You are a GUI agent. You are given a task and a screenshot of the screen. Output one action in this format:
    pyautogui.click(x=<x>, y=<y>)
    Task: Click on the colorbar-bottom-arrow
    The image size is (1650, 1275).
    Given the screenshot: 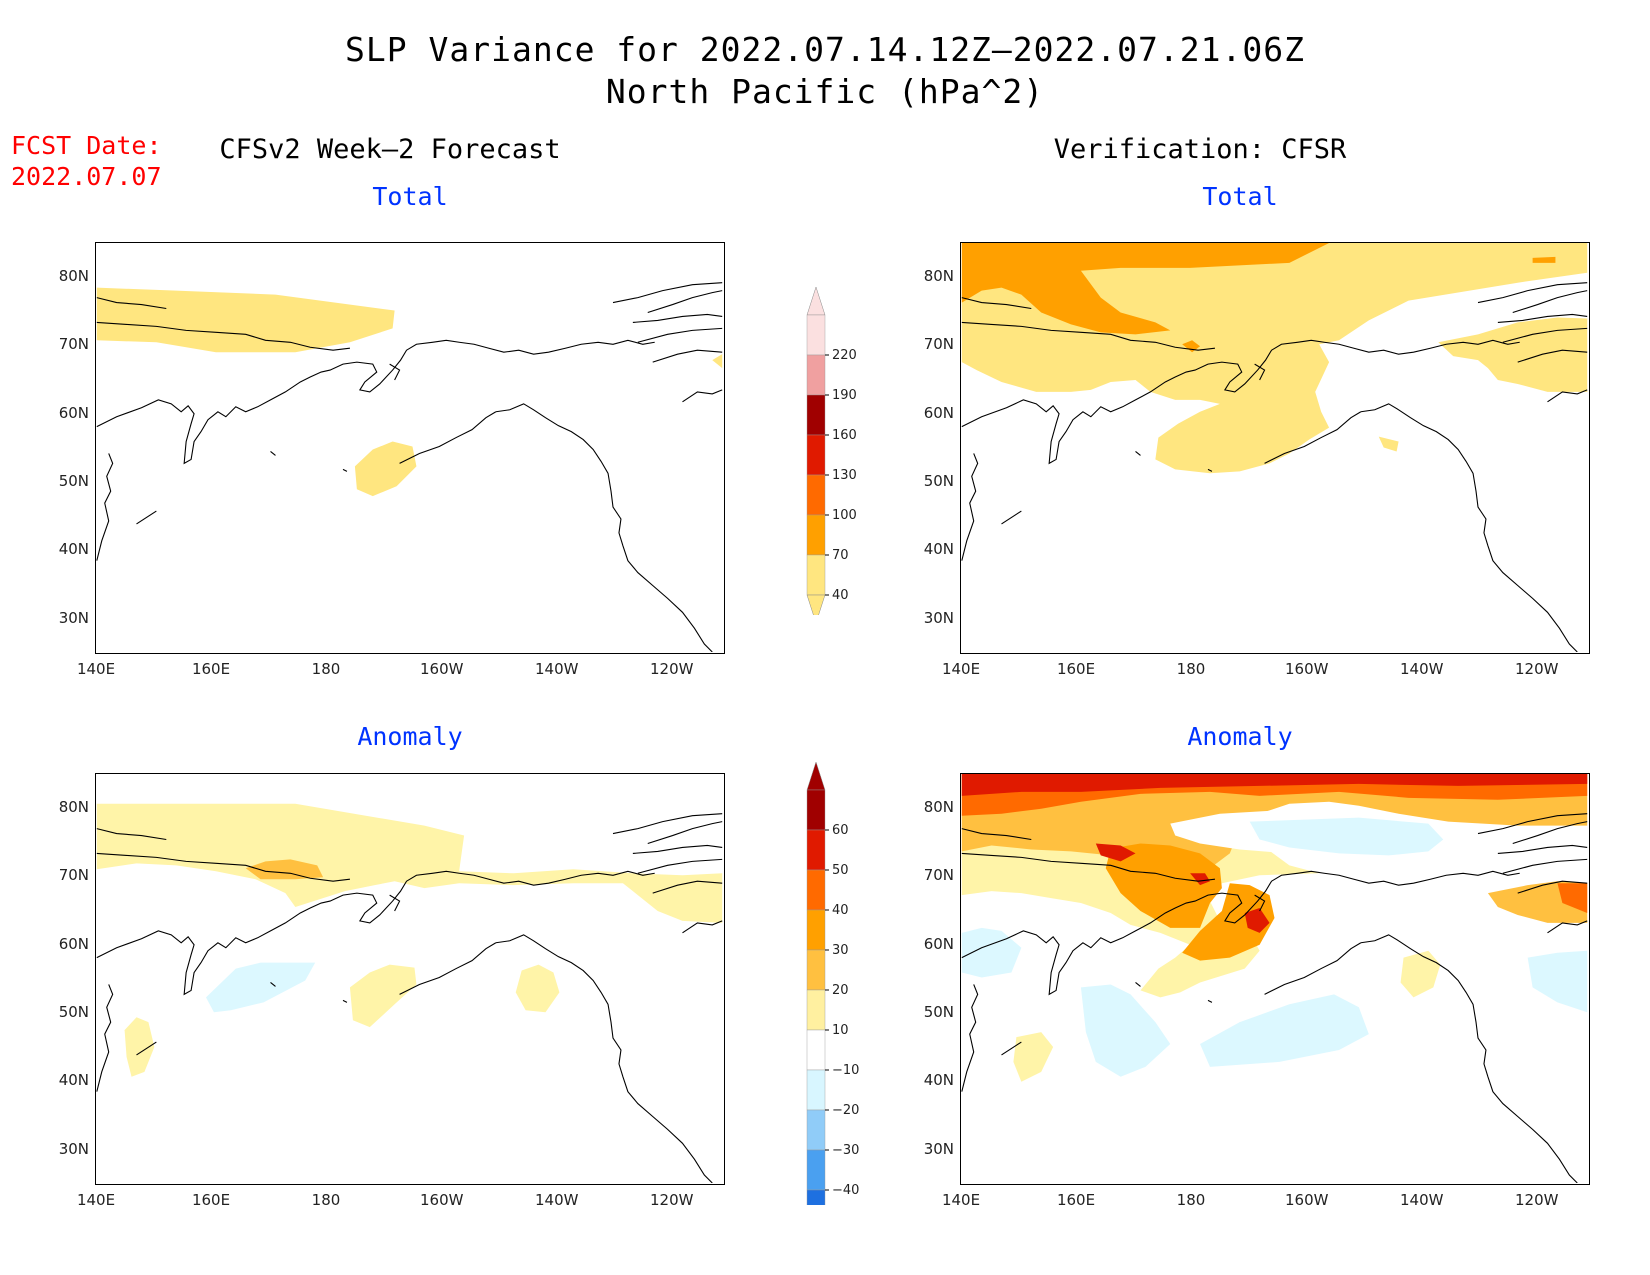 What is the action you would take?
    pyautogui.click(x=816, y=604)
    